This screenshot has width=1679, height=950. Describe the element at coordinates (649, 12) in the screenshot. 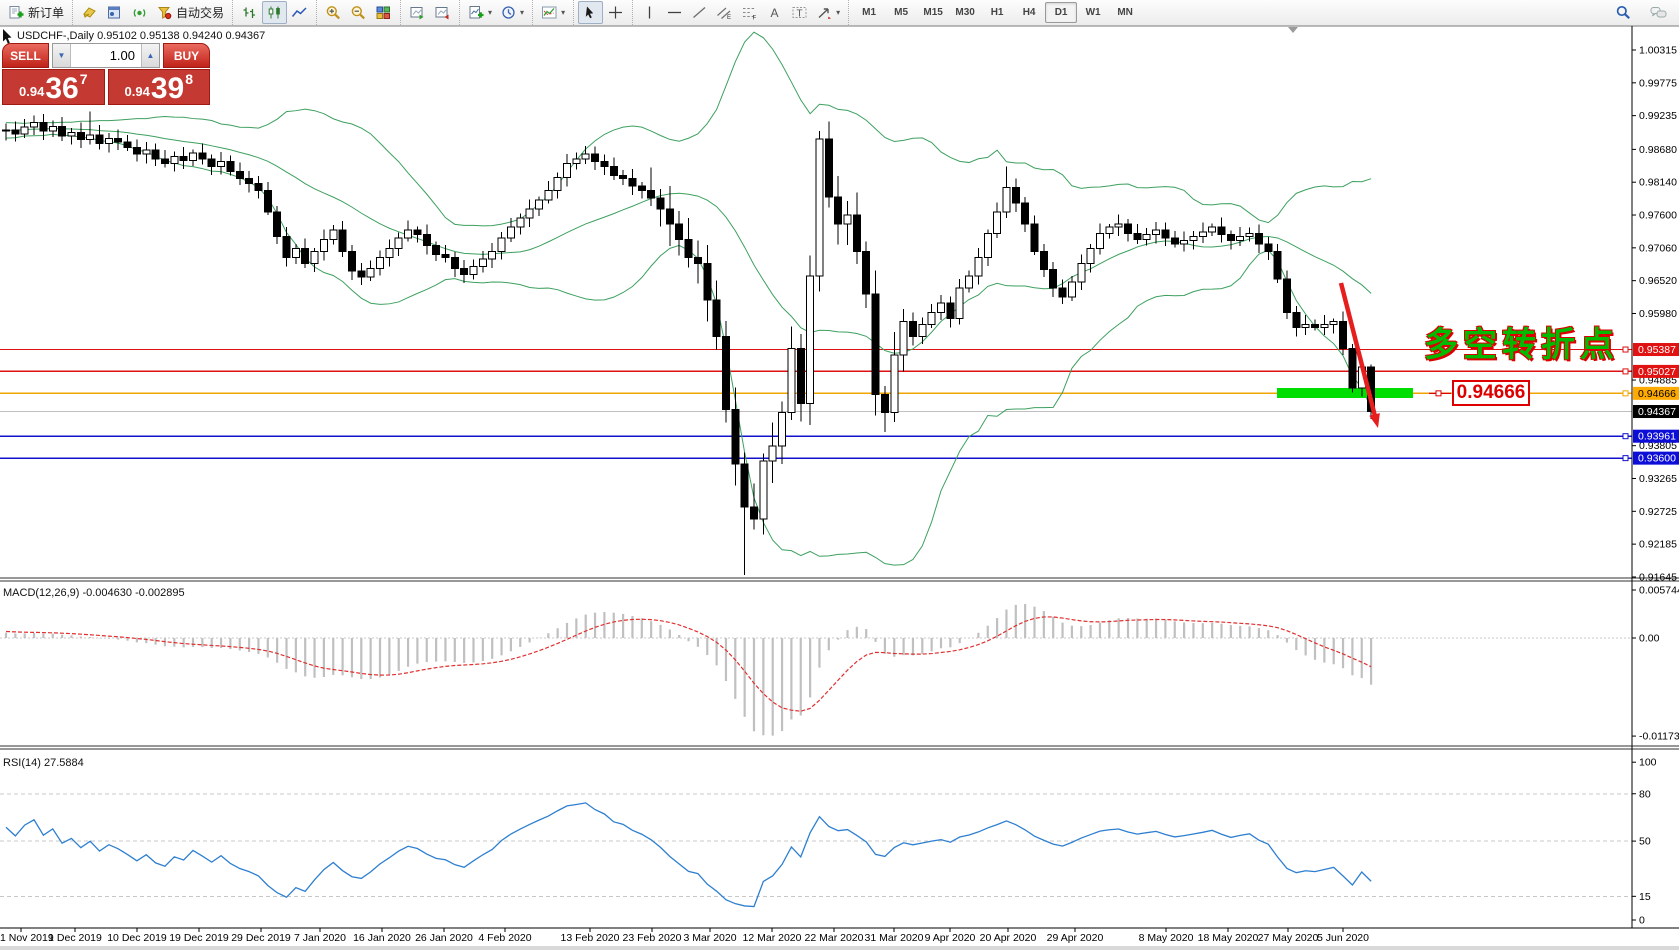

I see `vertical-line-button` at that location.